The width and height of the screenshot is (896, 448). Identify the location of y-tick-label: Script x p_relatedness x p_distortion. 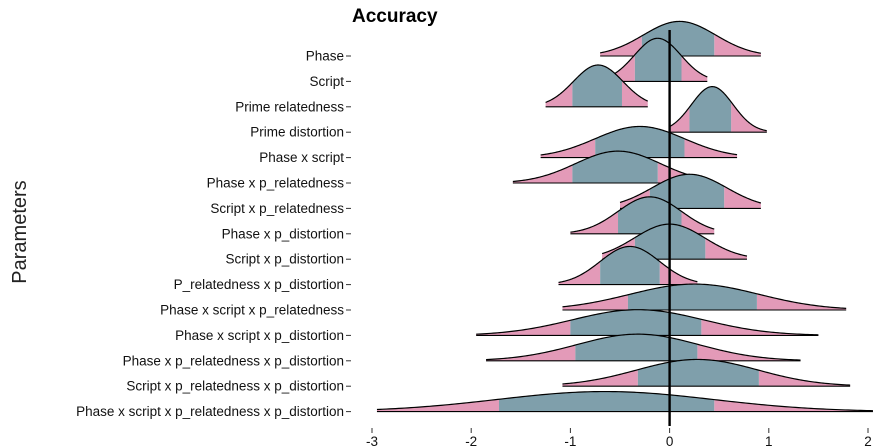
(235, 386).